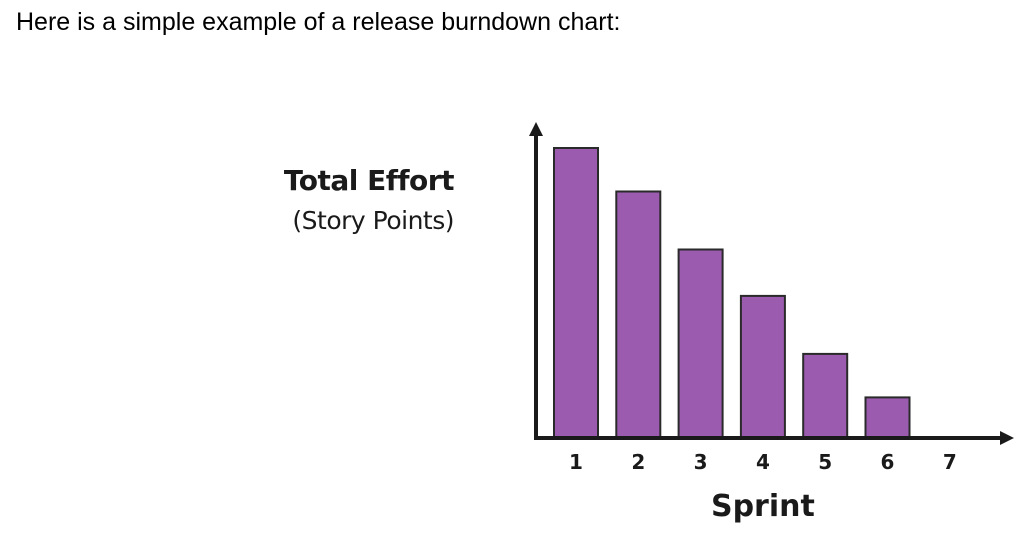  What do you see at coordinates (576, 462) in the screenshot?
I see `x-tick-label: 1` at bounding box center [576, 462].